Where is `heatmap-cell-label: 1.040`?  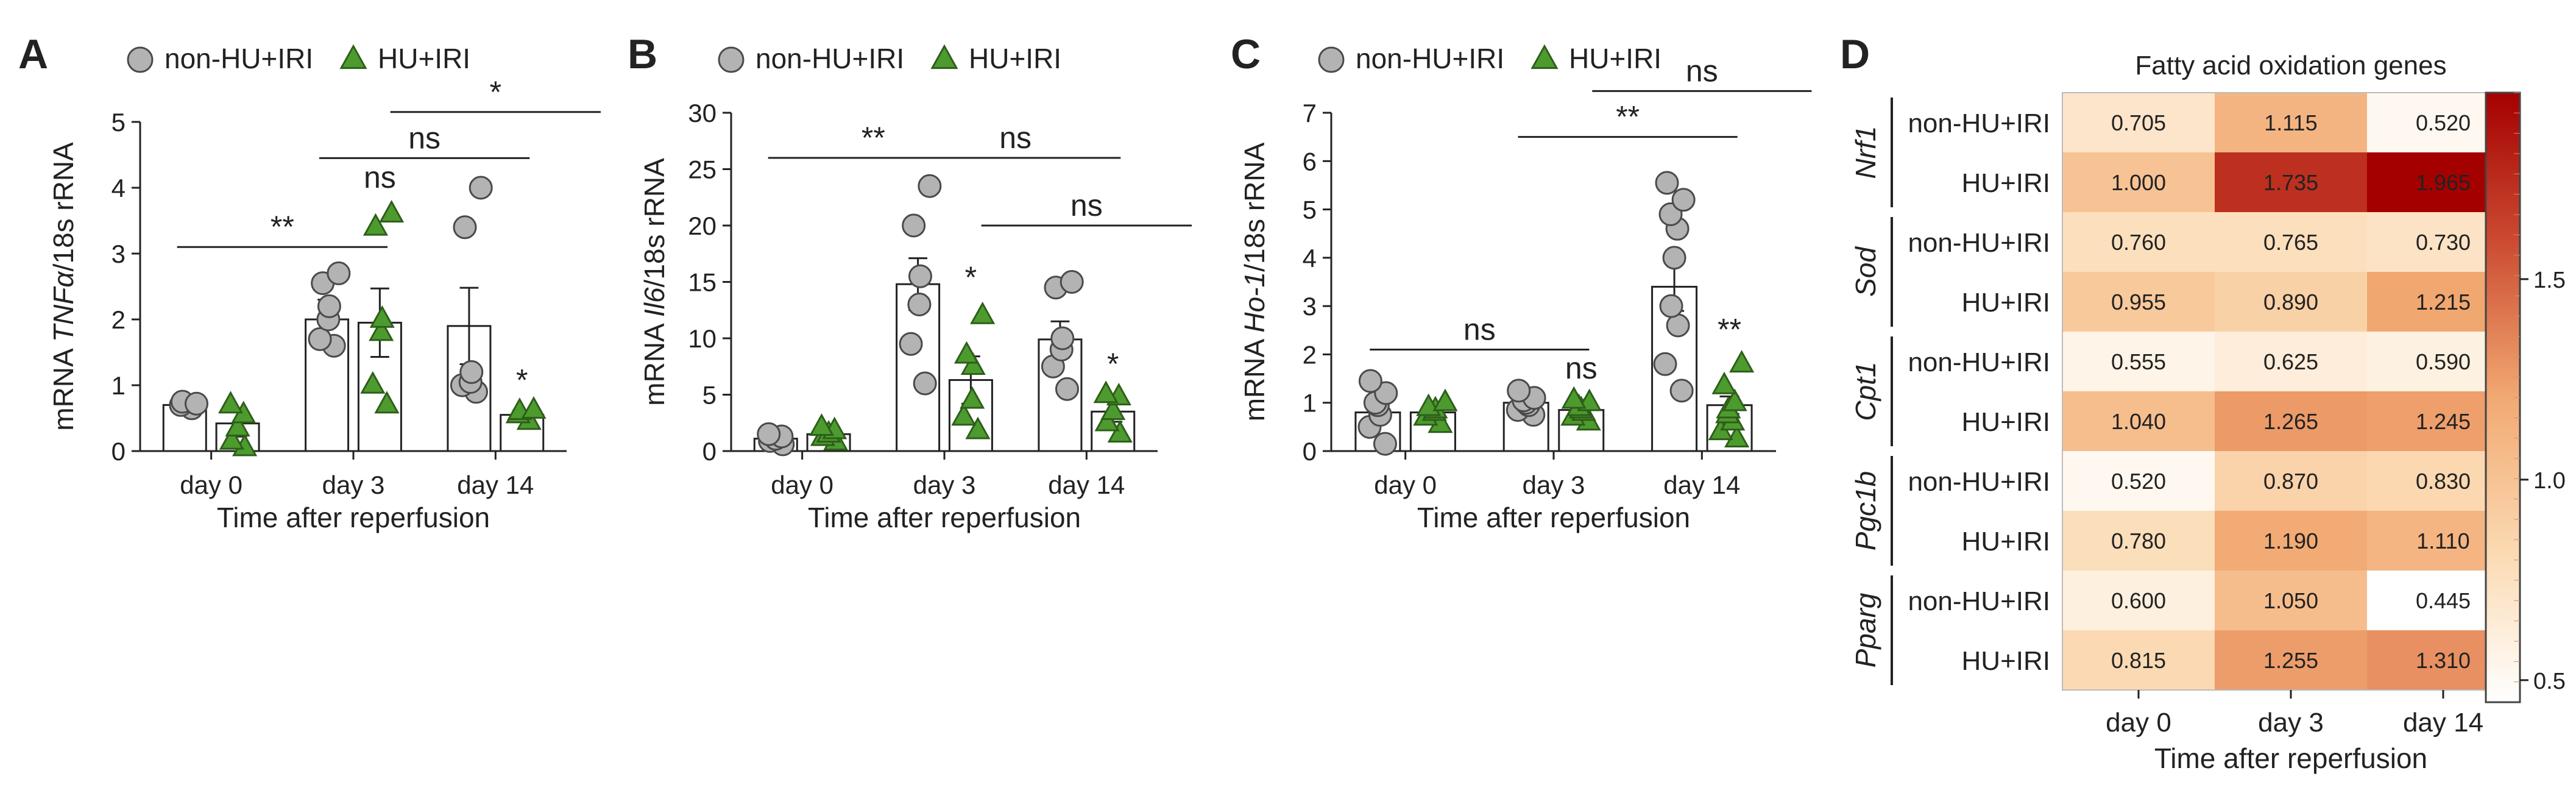 heatmap-cell-label: 1.040 is located at coordinates (2138, 421).